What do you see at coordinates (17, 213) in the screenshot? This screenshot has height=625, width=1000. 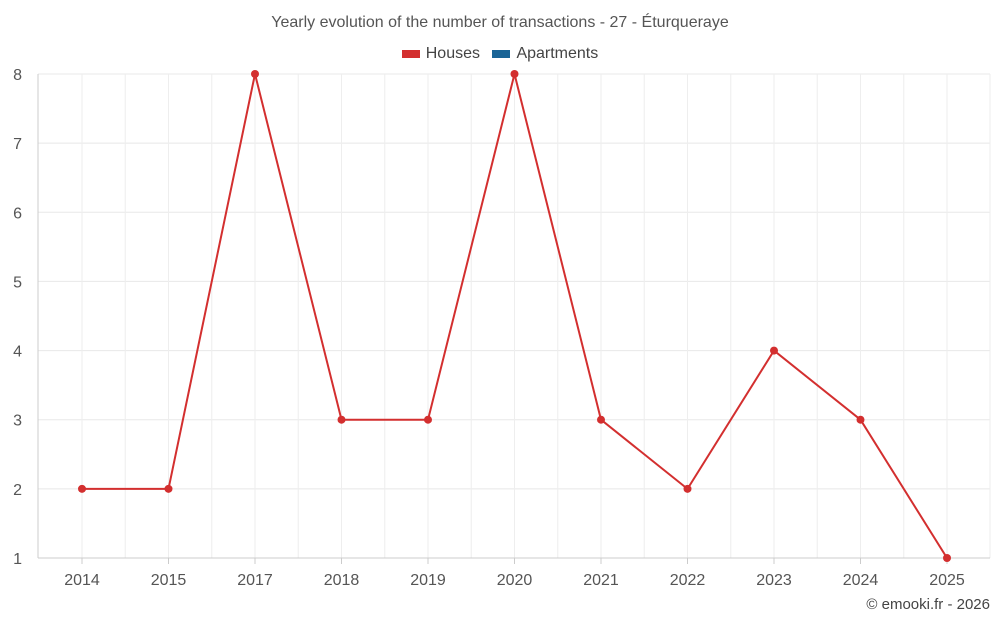 I see `y-tick-label: 6` at bounding box center [17, 213].